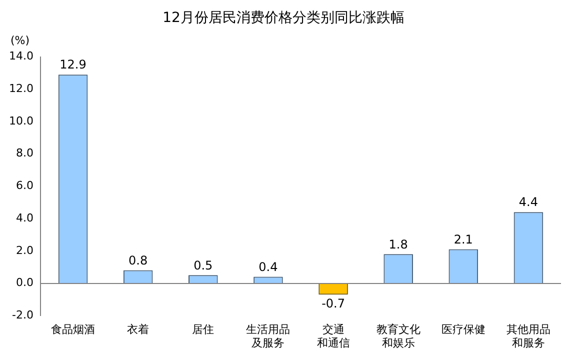 The image size is (581, 362). I want to click on x-tick-label: 食品烟酒, so click(73, 329).